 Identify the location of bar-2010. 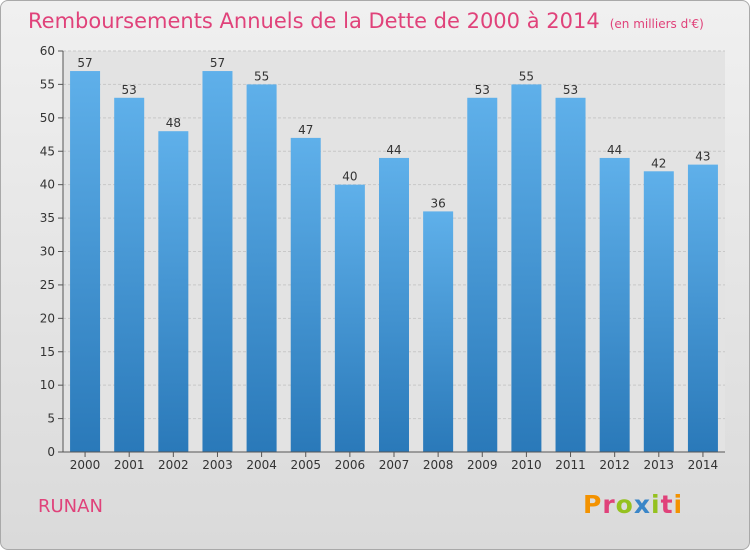
(526, 268).